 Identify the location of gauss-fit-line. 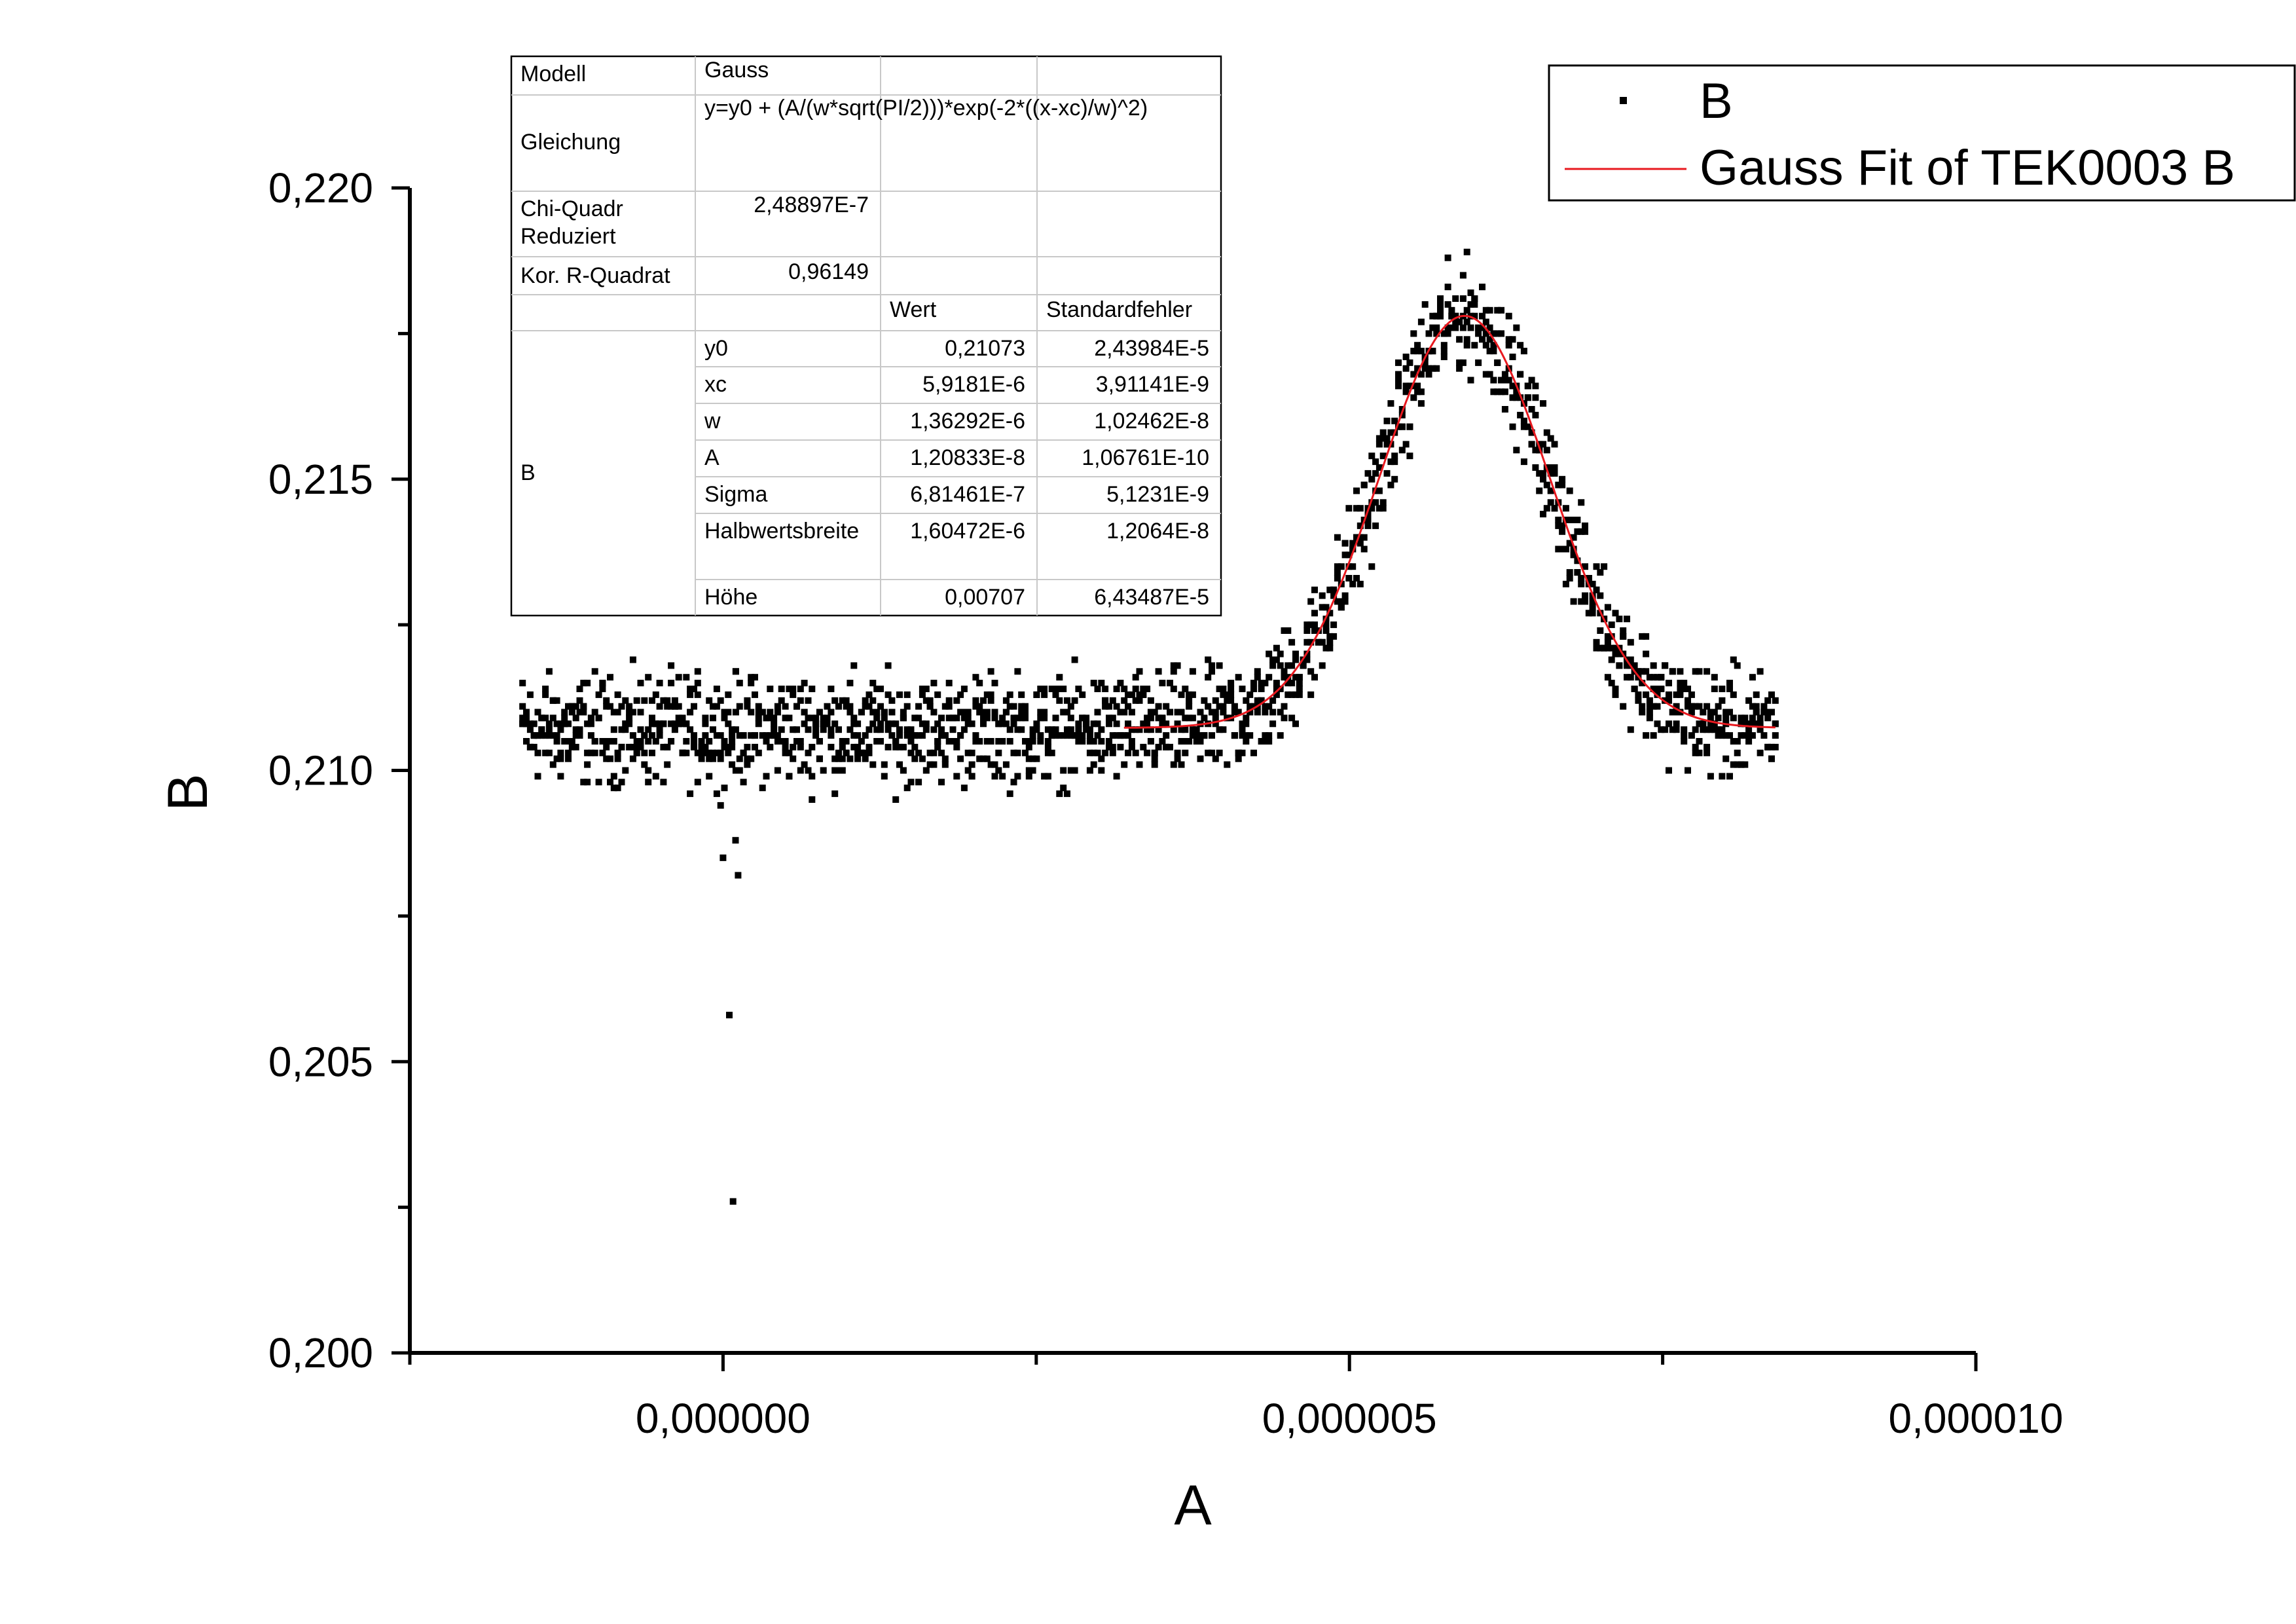
(1449, 521).